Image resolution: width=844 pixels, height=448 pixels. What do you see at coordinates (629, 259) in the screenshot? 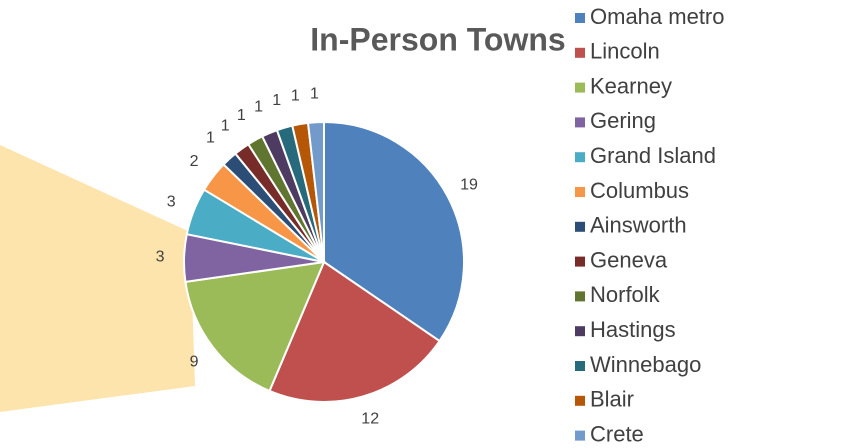
I see `legend-label: Geneva` at bounding box center [629, 259].